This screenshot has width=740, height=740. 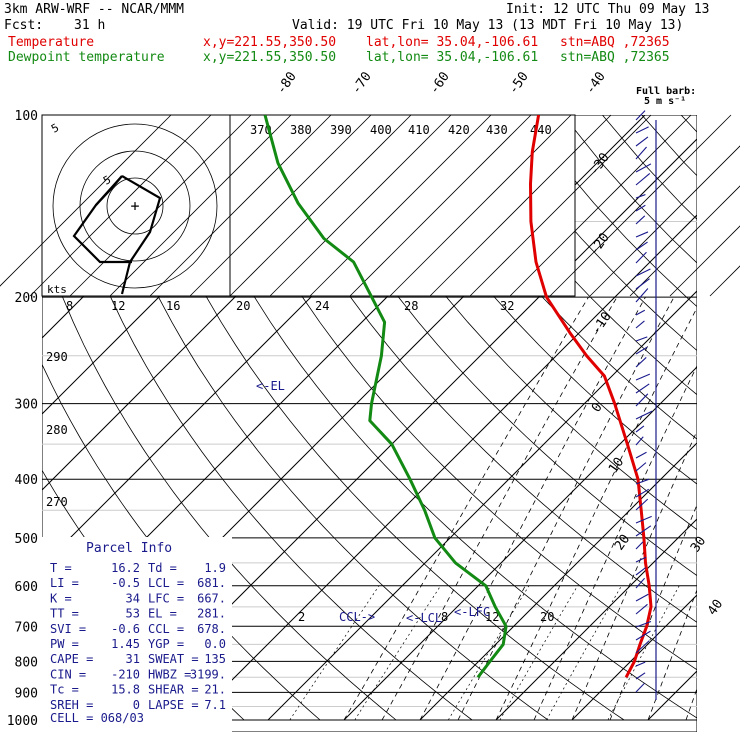 What do you see at coordinates (615, 57) in the screenshot?
I see `dewpoint-station: stn=ABQ ,72365` at bounding box center [615, 57].